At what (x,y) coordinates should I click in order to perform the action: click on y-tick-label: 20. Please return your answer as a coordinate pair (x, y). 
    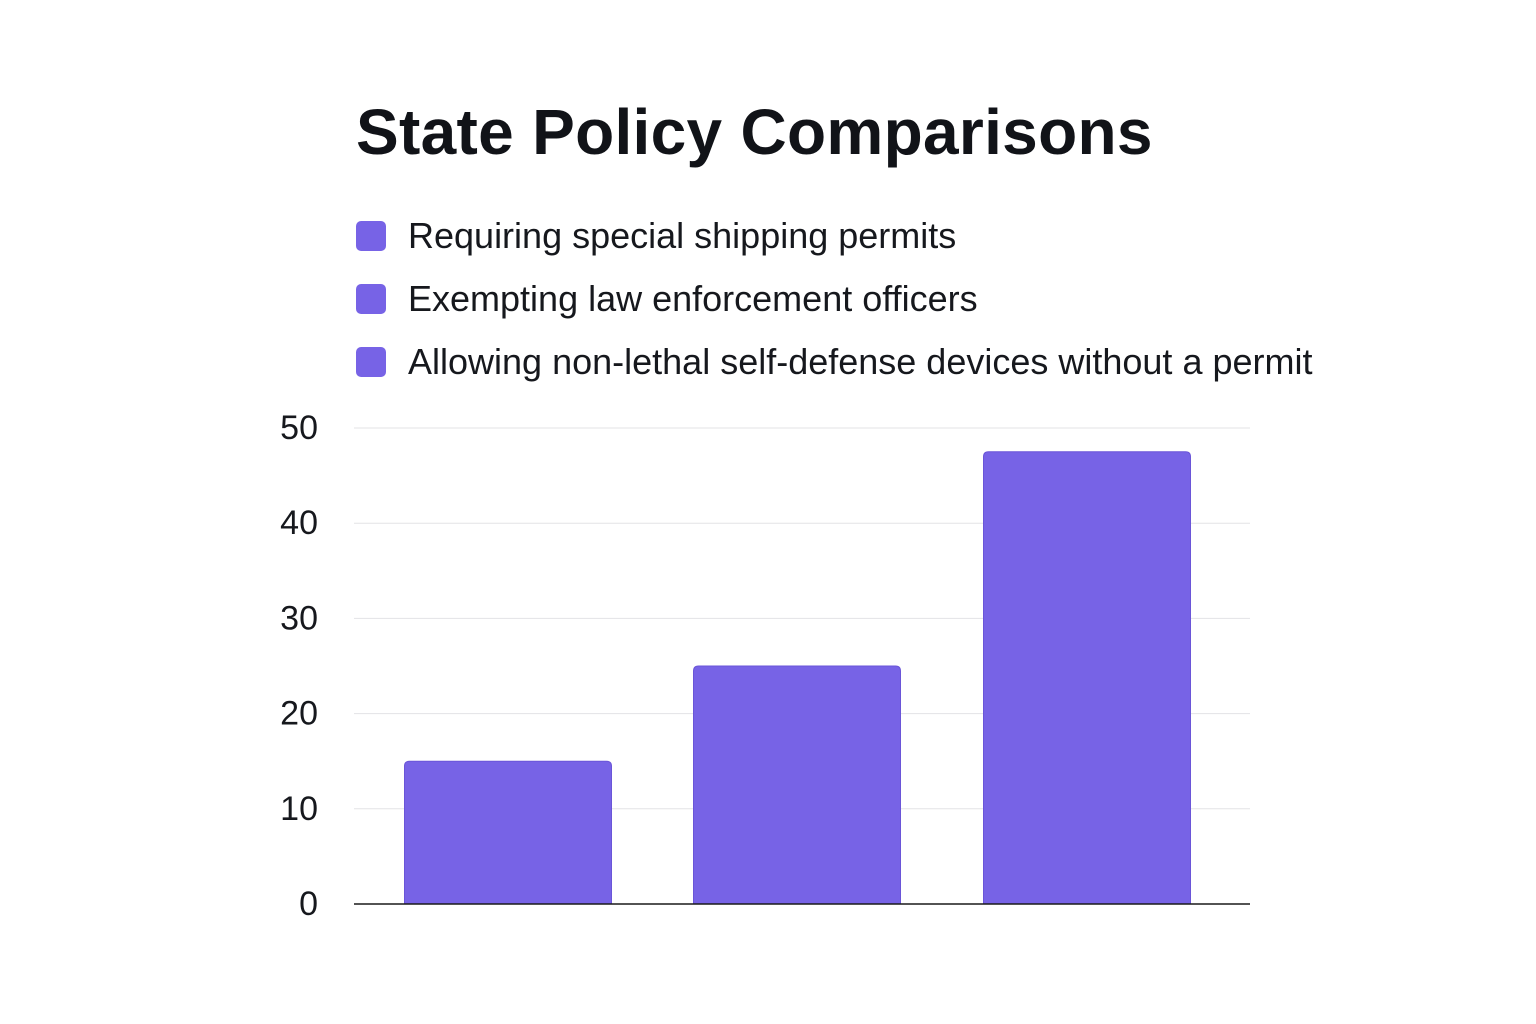
    Looking at the image, I should click on (299, 714).